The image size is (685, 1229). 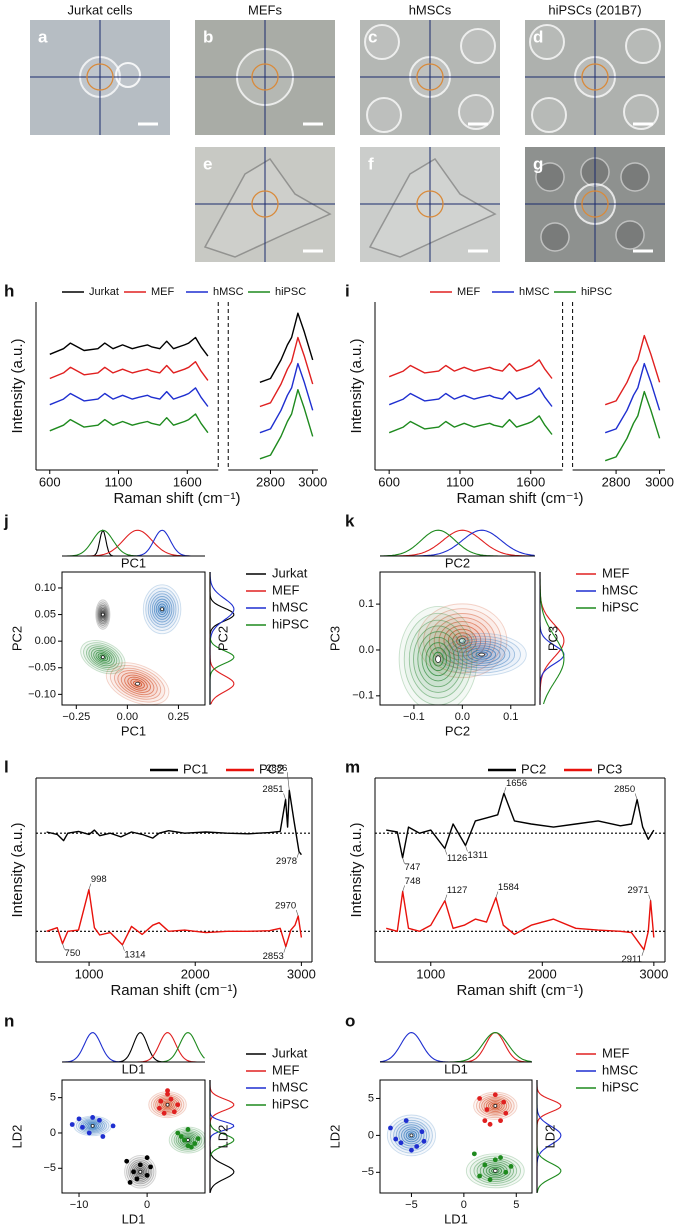 I want to click on peak-label: 2853, so click(x=273, y=956).